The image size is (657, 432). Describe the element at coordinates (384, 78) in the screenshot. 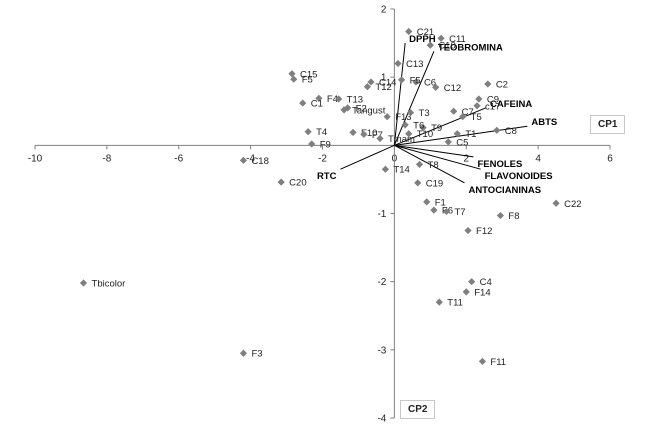

I see `y-tick-label: 1` at that location.